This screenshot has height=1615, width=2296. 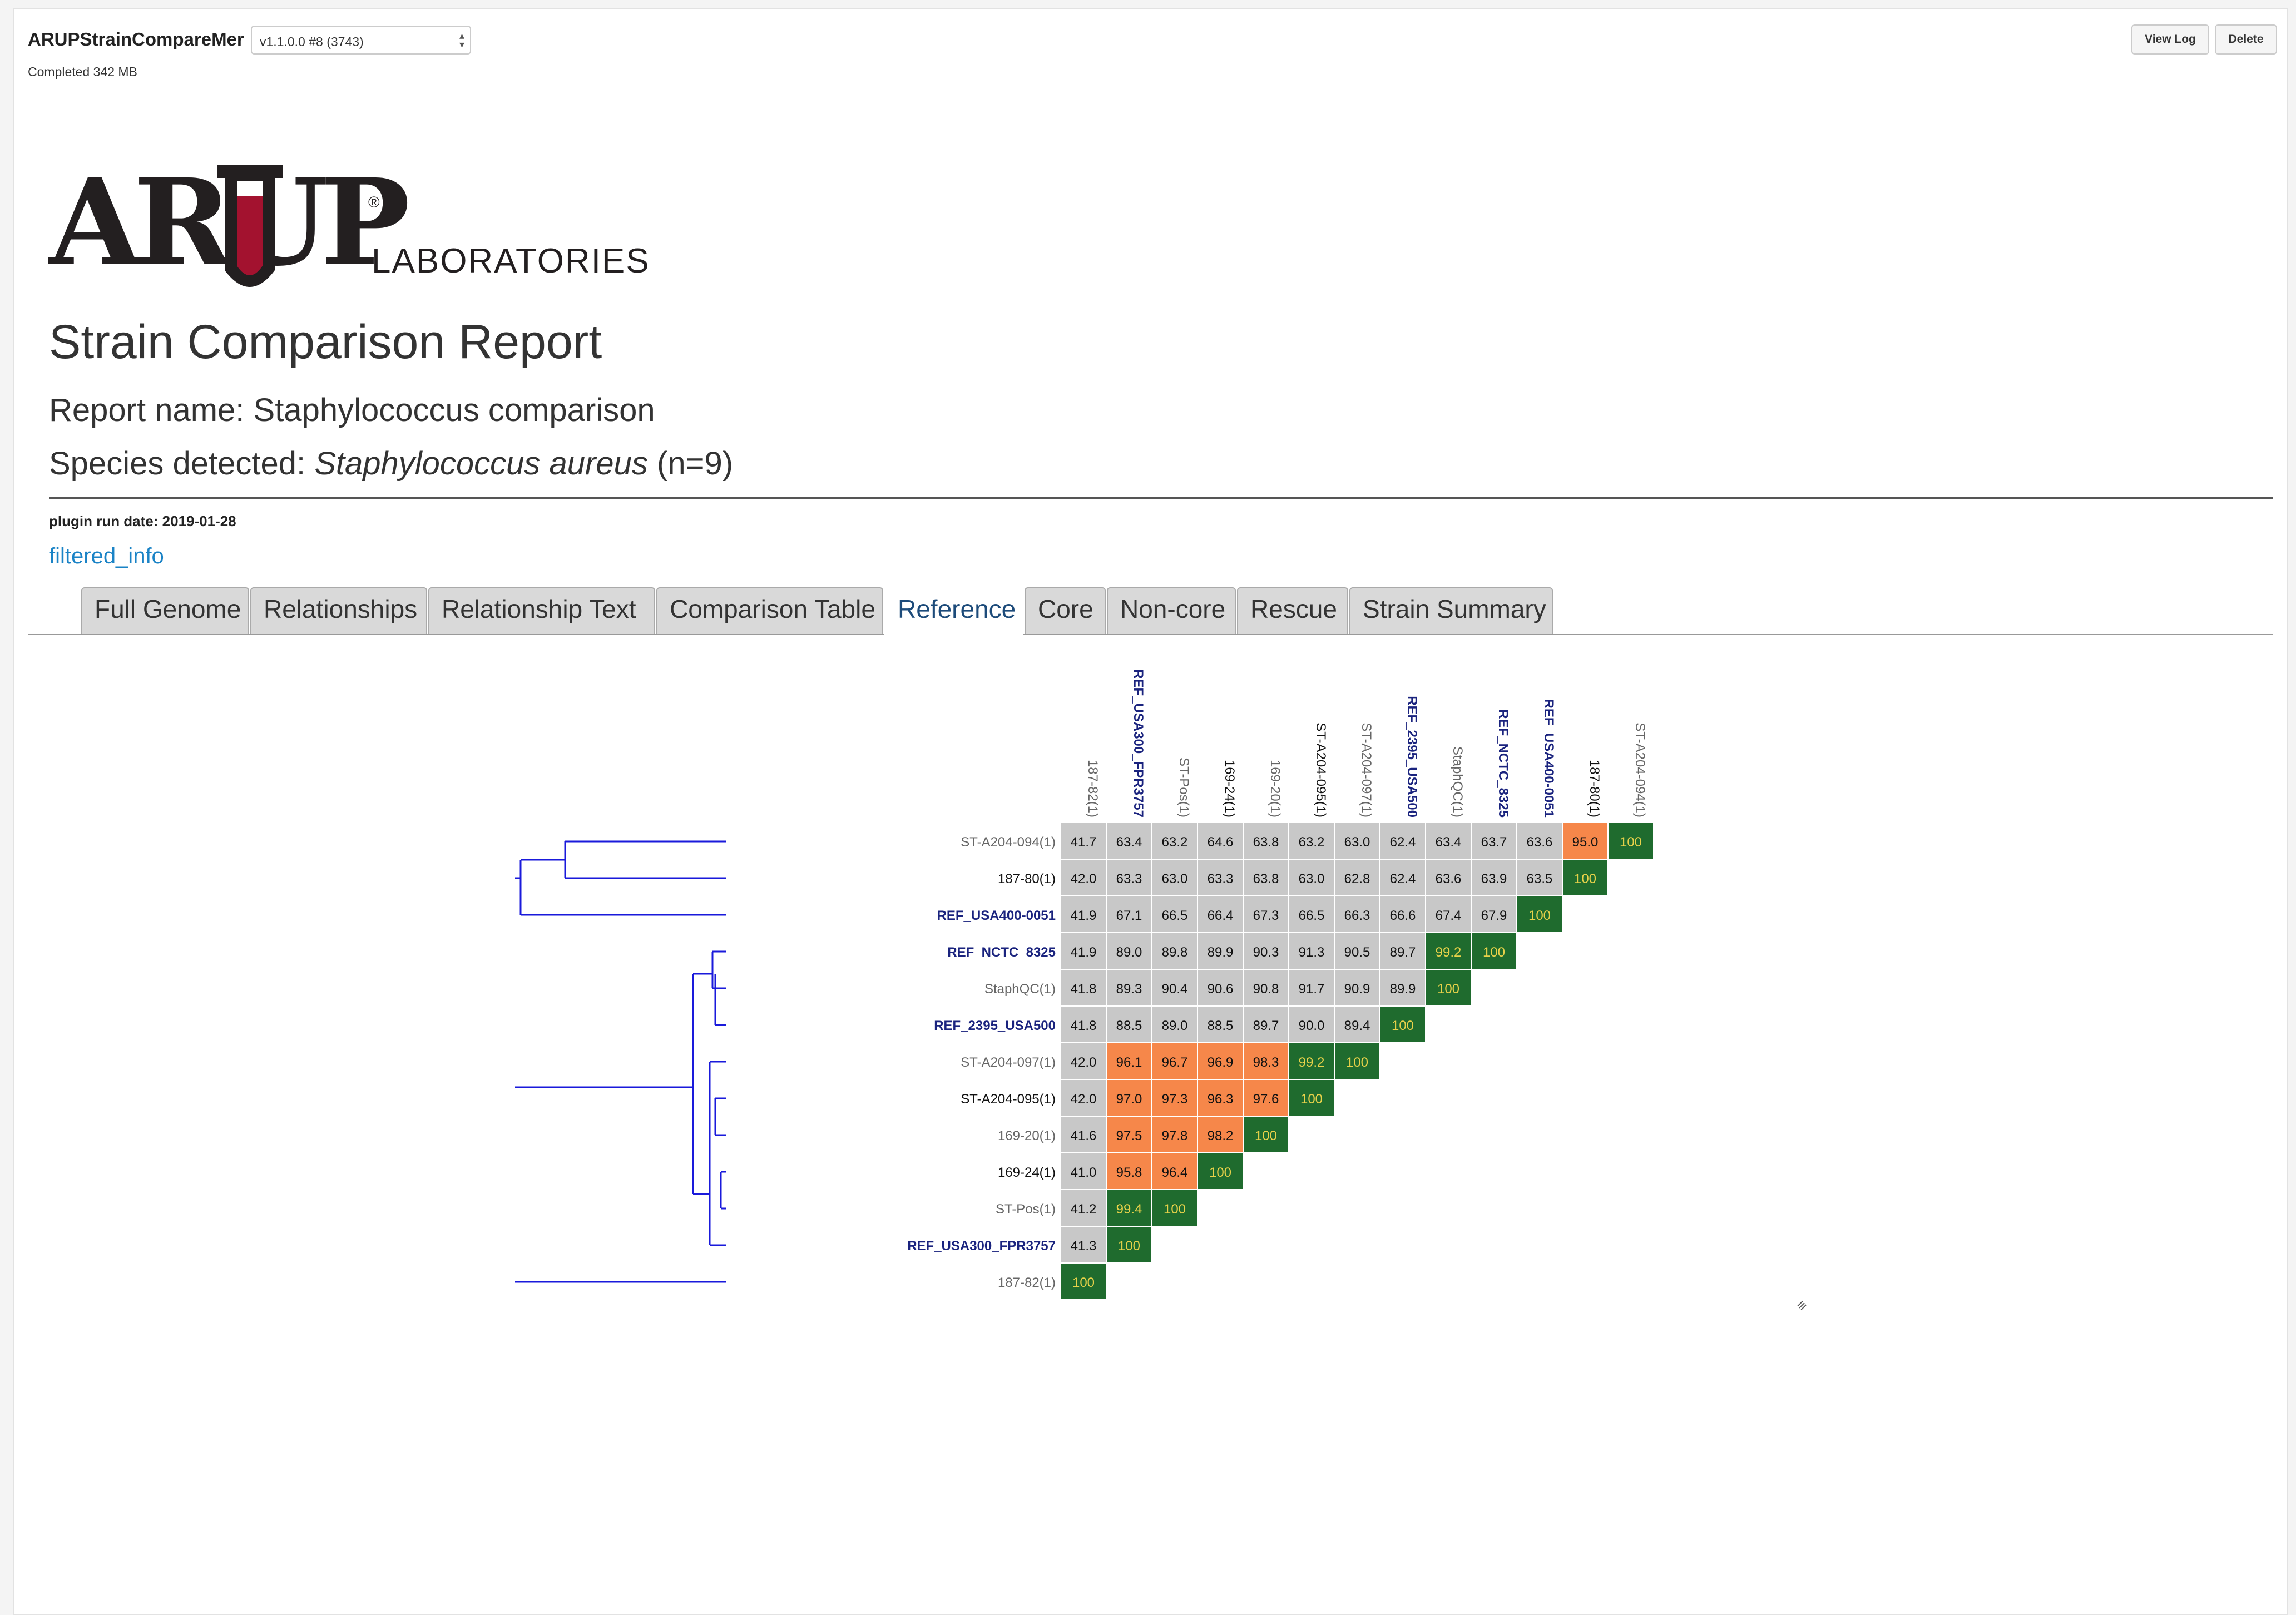 What do you see at coordinates (1129, 915) in the screenshot?
I see `cell-value: 67.1` at bounding box center [1129, 915].